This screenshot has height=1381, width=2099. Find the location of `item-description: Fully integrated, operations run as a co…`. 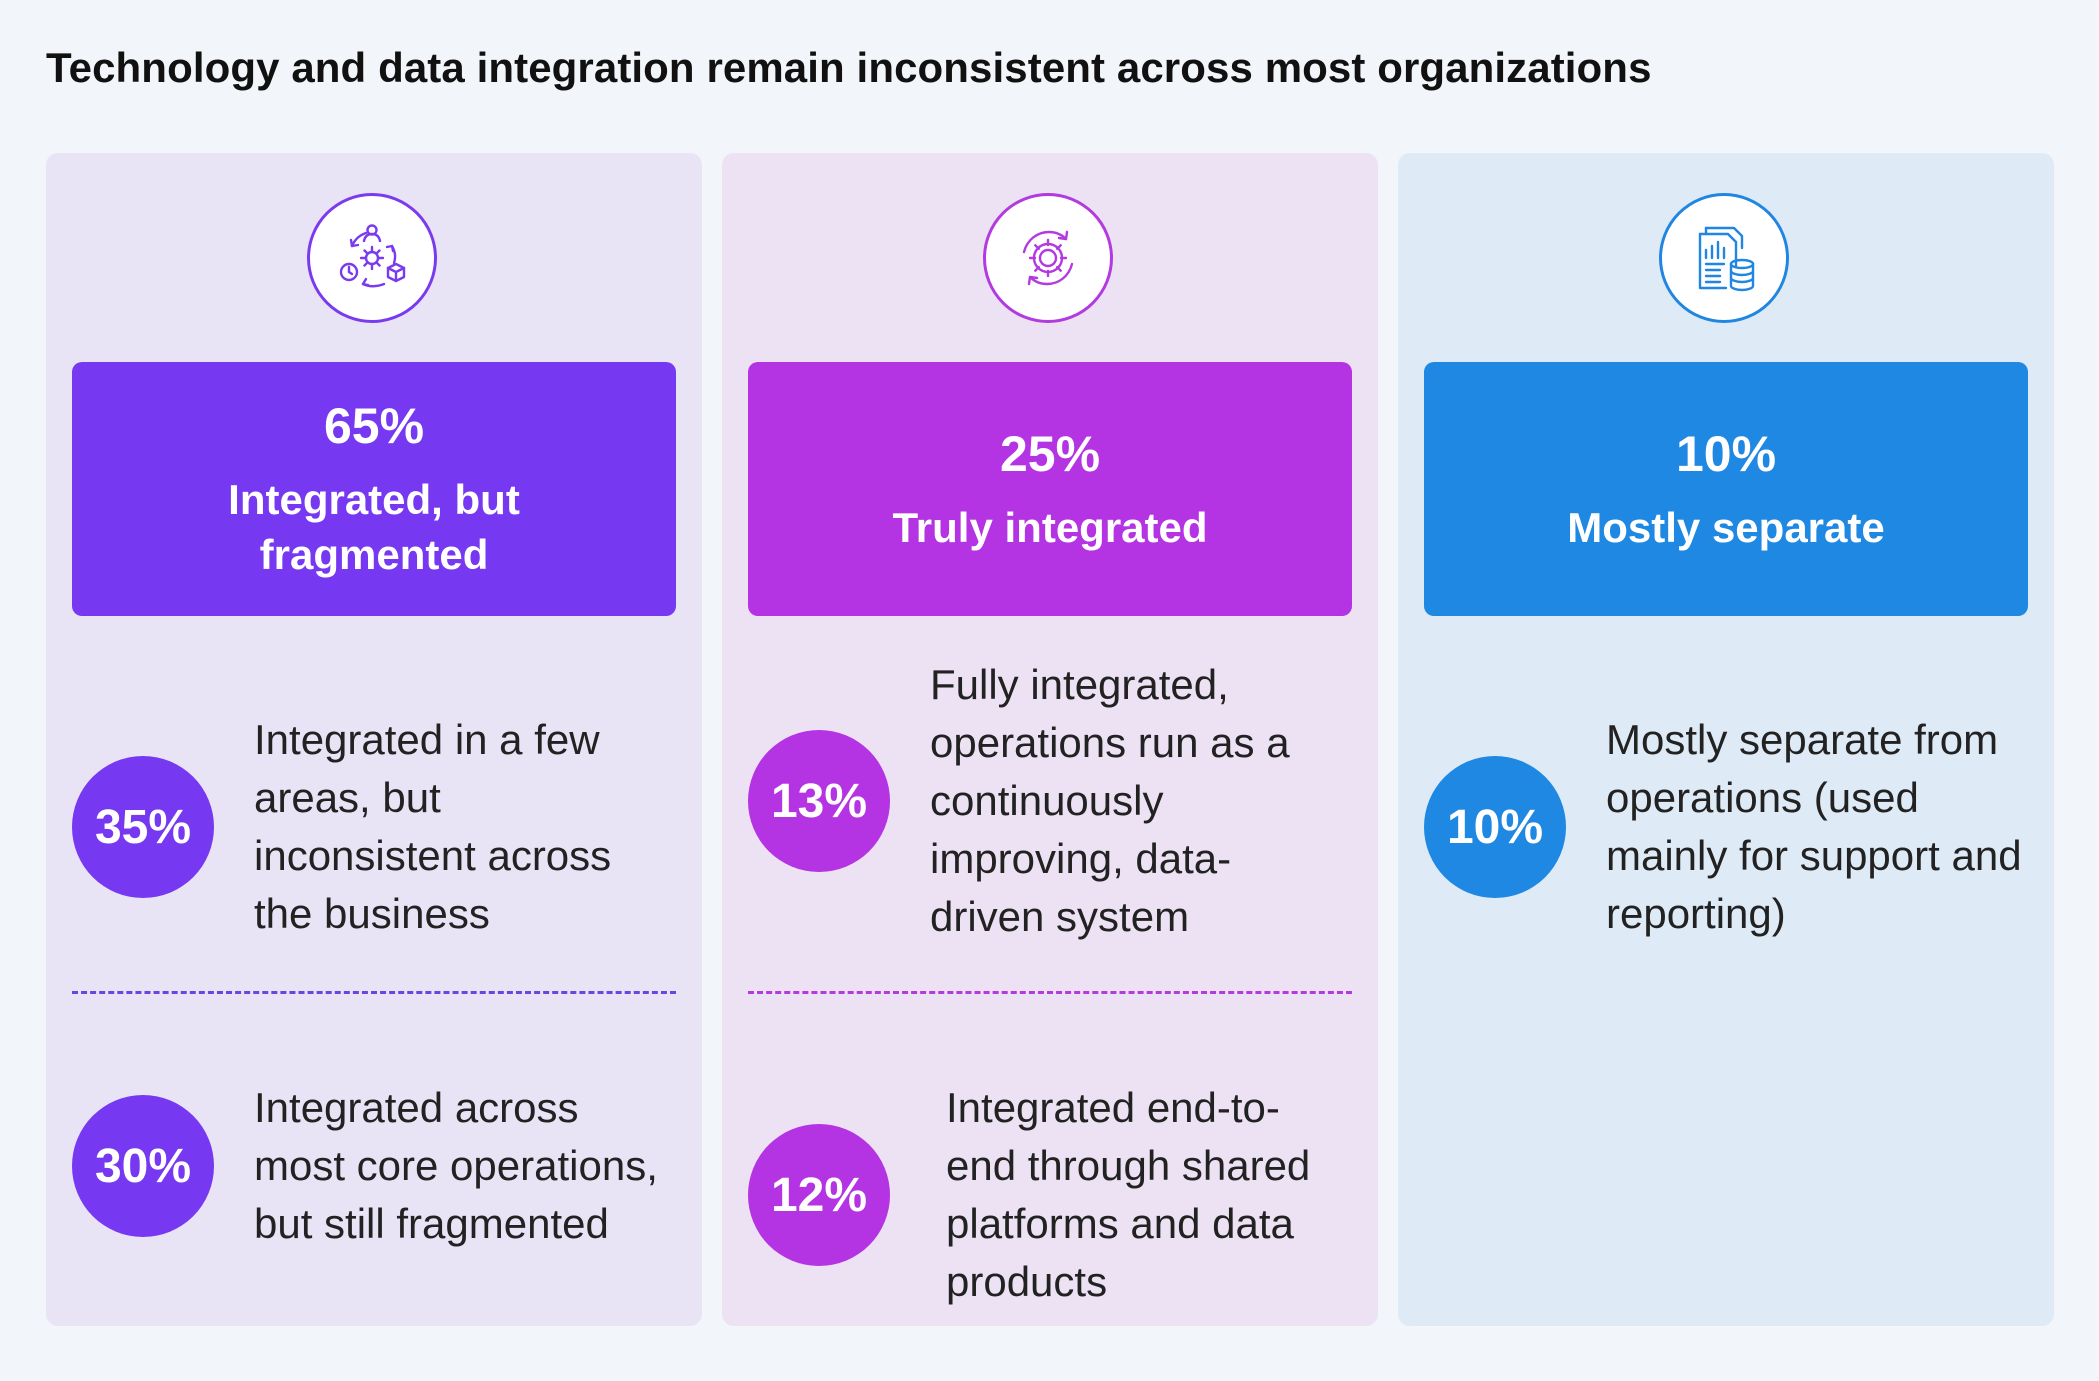

item-description: Fully integrated, operations run as a co… is located at coordinates (1110, 800).